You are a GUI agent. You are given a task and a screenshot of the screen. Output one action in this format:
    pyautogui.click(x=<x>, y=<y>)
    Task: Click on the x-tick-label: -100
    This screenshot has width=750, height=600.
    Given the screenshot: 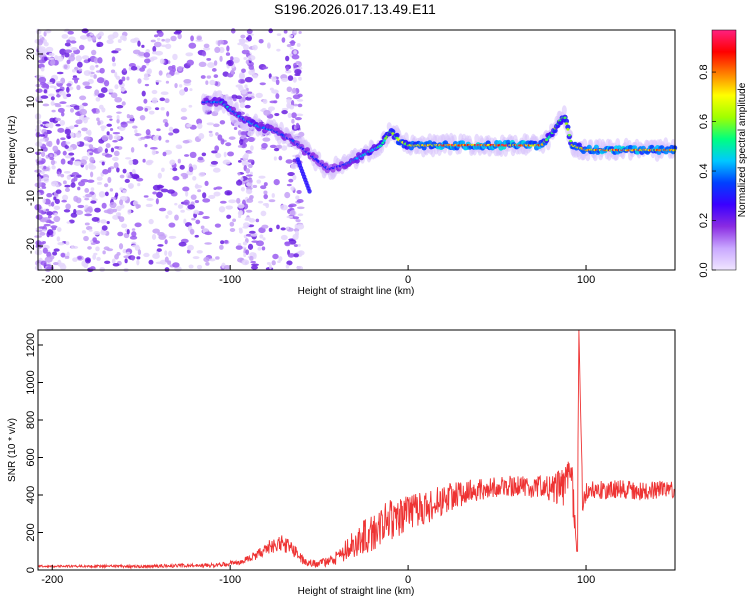 What is the action you would take?
    pyautogui.click(x=230, y=580)
    